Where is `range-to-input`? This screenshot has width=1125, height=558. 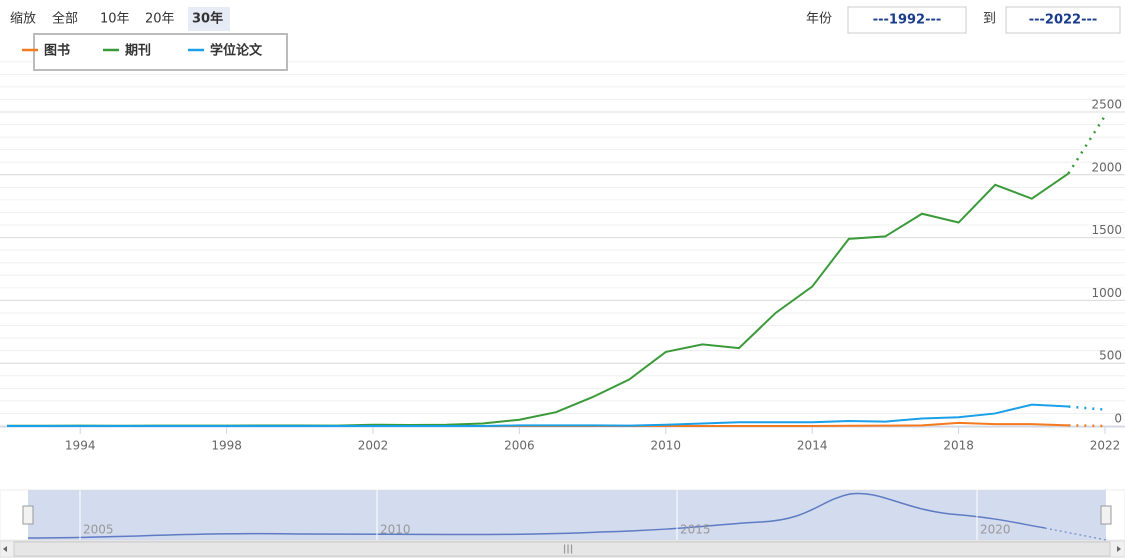 range-to-input is located at coordinates (1063, 20).